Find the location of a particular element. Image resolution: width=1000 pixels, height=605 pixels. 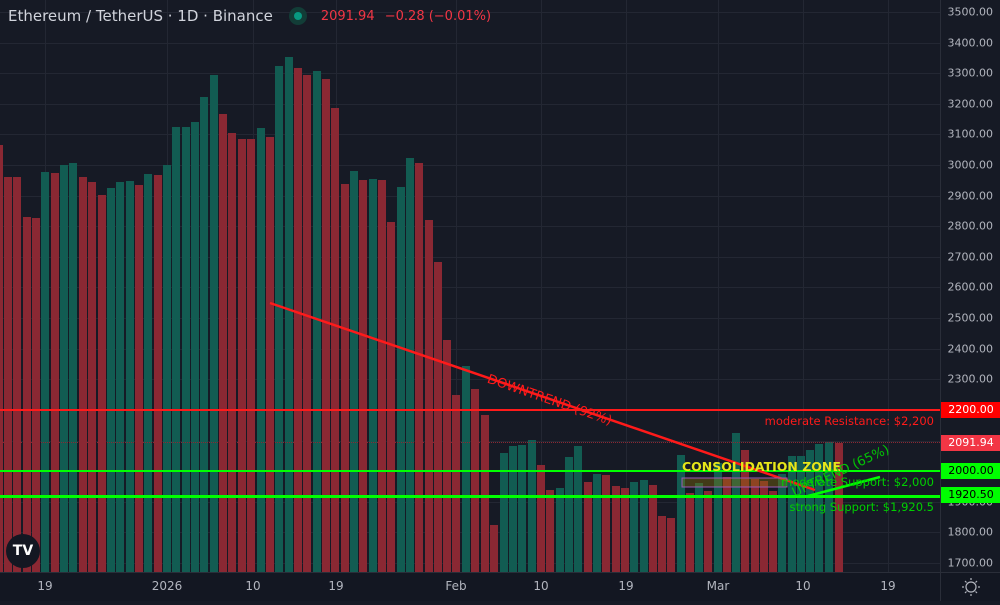

price-quote: 2091.94 −0.28 (−0.01%) is located at coordinates (406, 16).